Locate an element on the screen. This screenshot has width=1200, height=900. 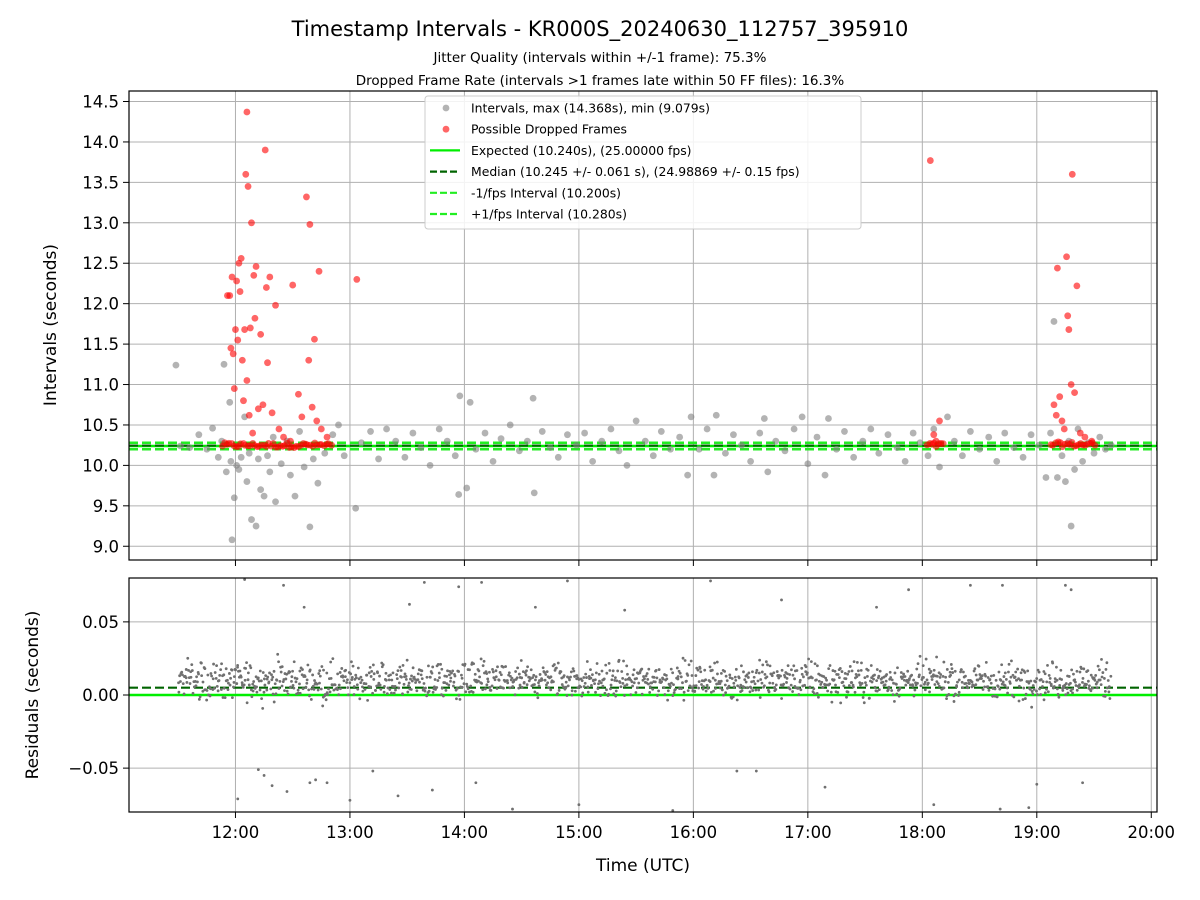
intervals-y-tick-label: 9.5 is located at coordinates (106, 506).